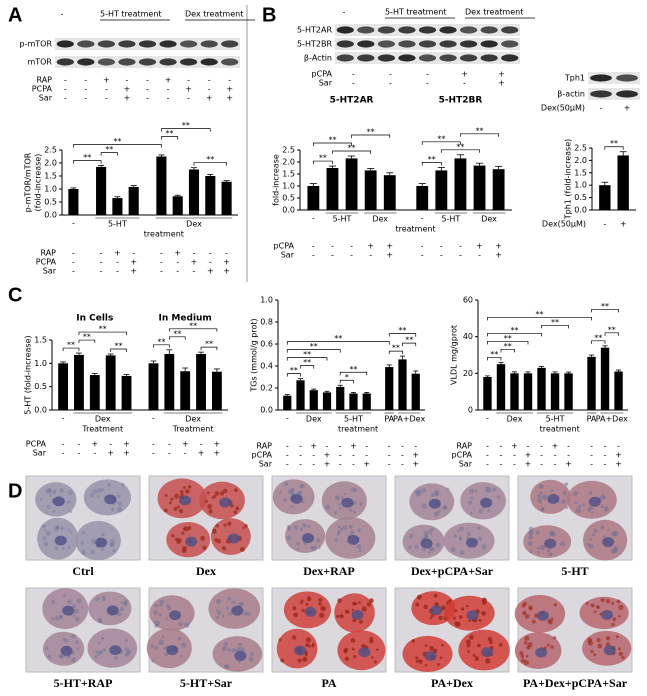 The width and height of the screenshot is (647, 696). What do you see at coordinates (28, 374) in the screenshot?
I see `y-axis-label: 5-HT (fold-increase)` at bounding box center [28, 374].